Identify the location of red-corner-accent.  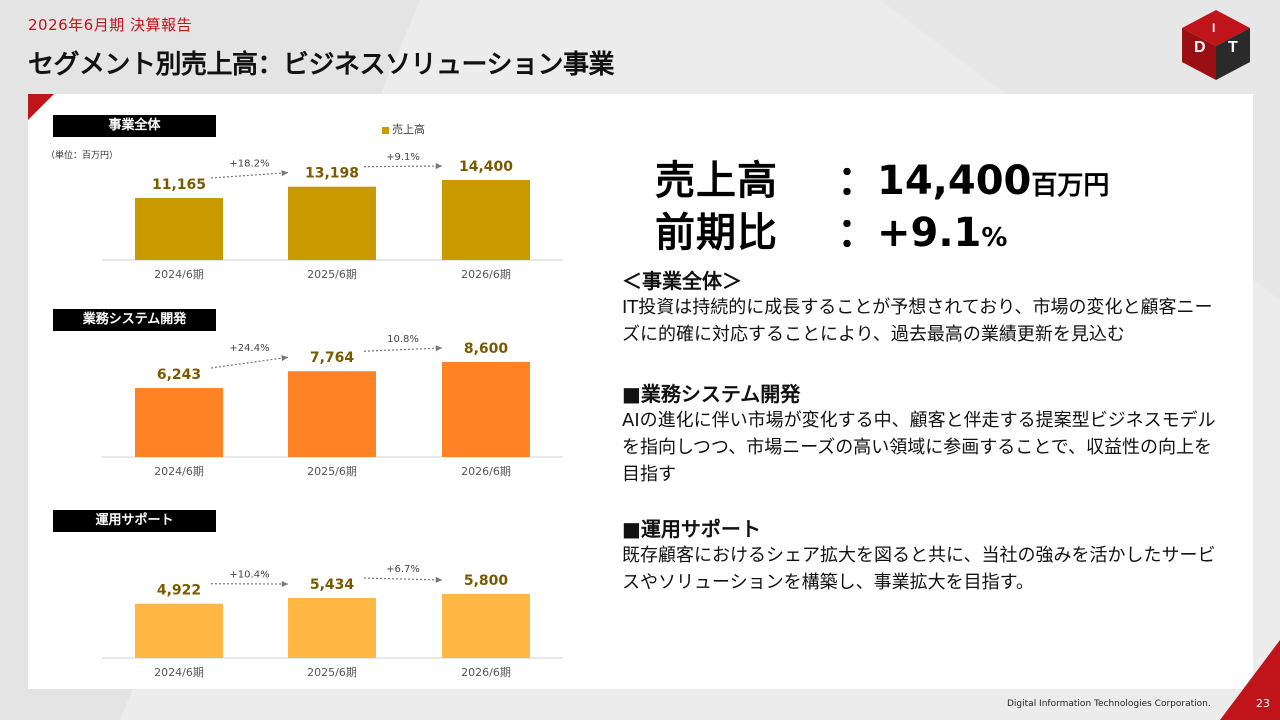
(41, 107).